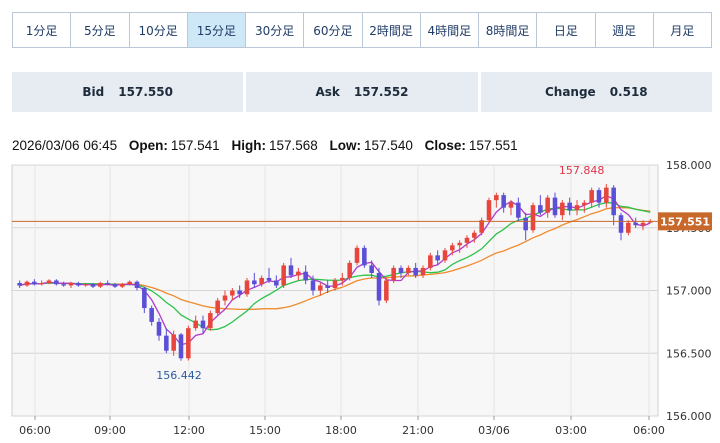  I want to click on quote-bar: Bid 157.550 Ask 157.552 Change 0.518, so click(362, 92).